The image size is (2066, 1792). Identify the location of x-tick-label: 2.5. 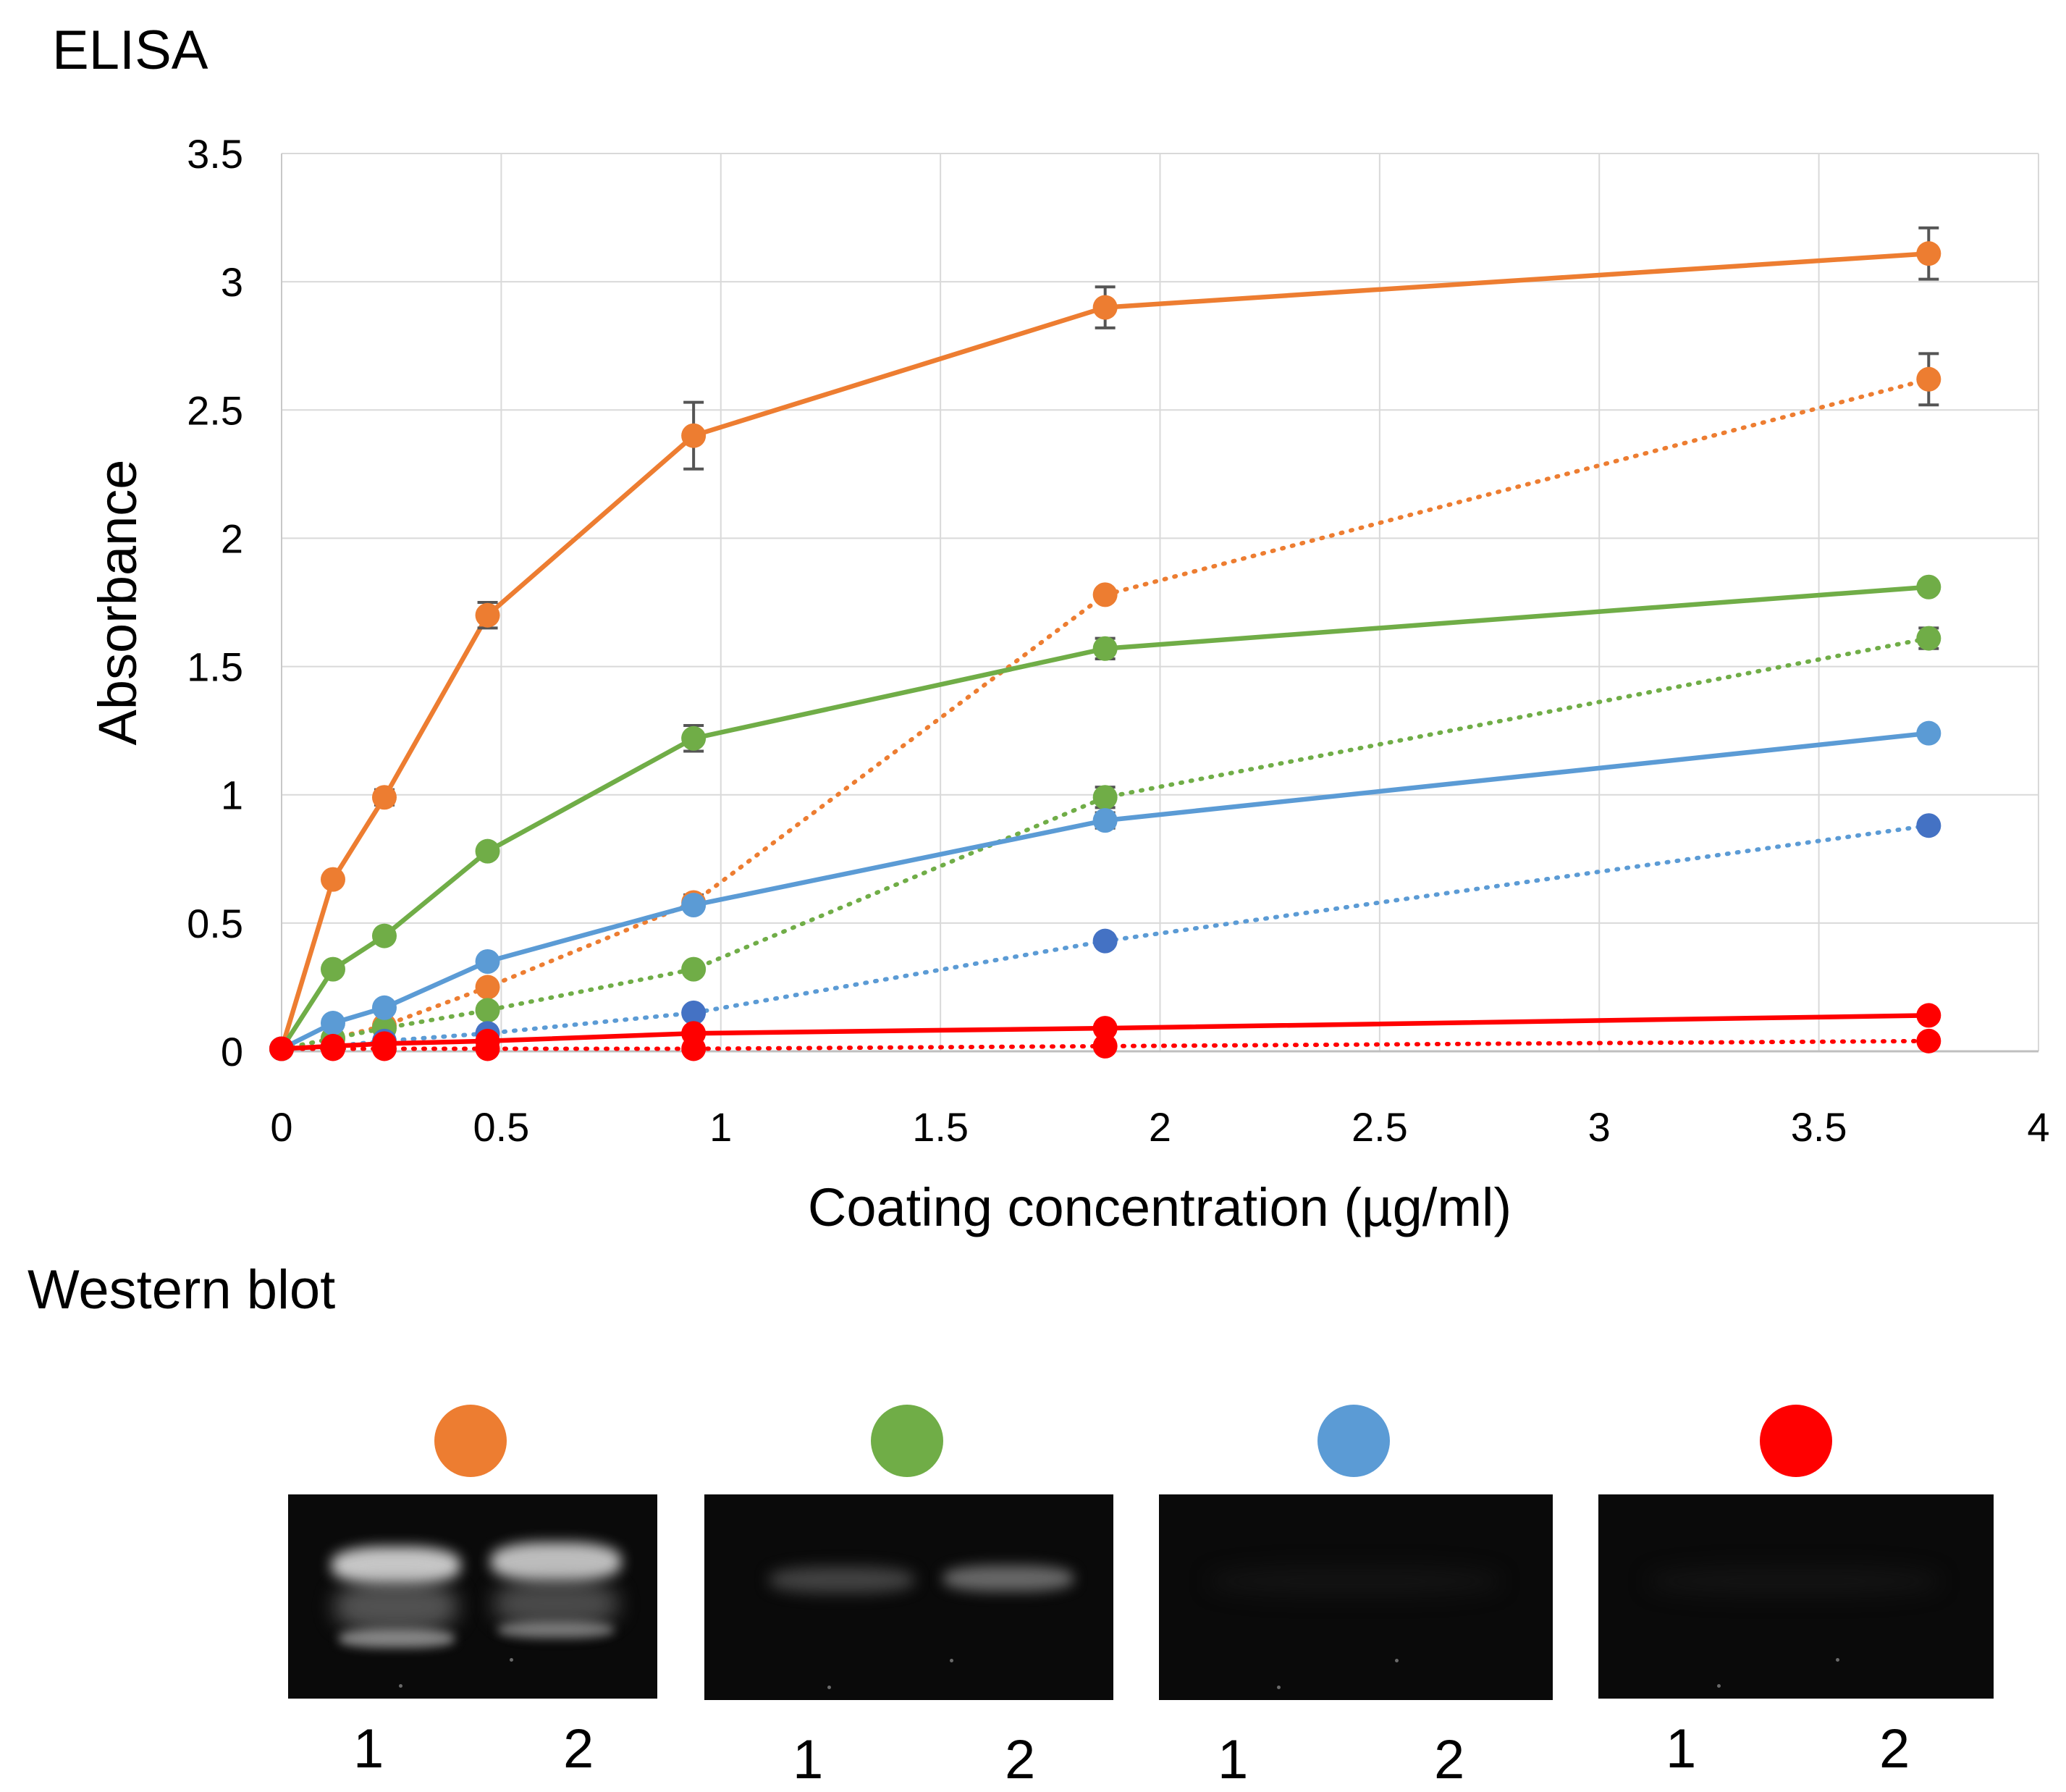
(1380, 1127).